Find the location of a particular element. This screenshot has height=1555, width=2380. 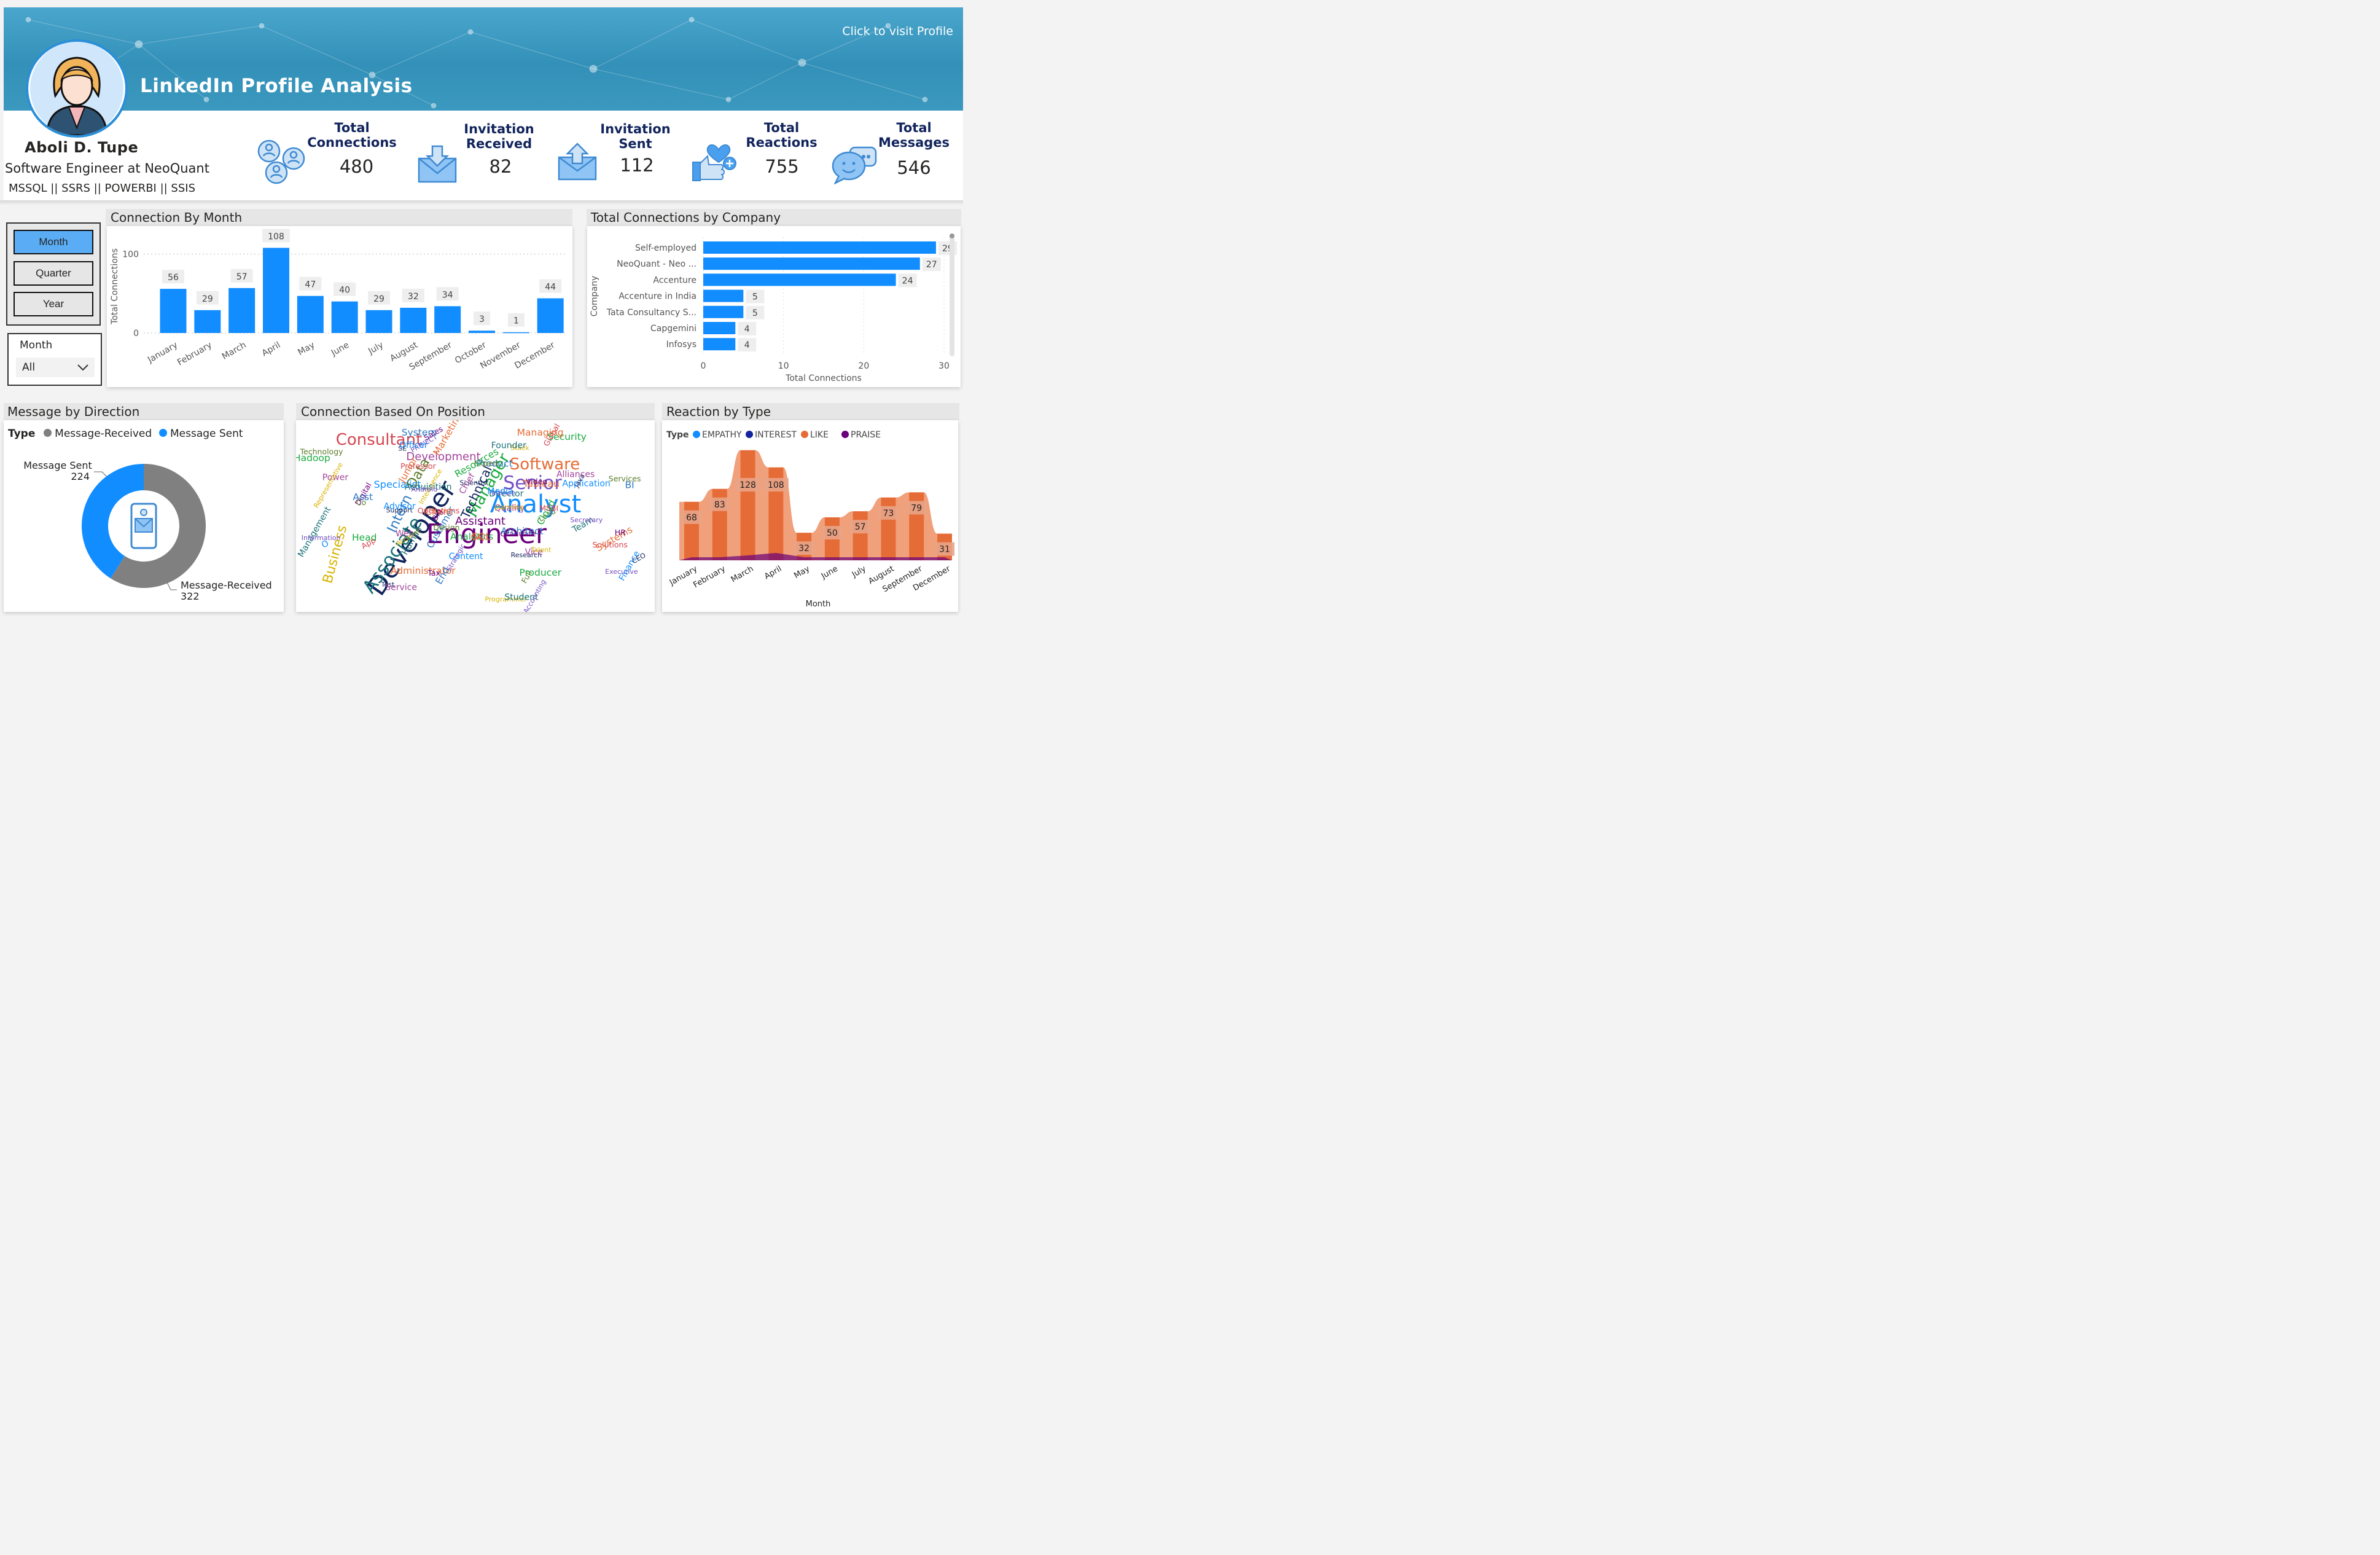

word-cloud-word: Web is located at coordinates (405, 534).